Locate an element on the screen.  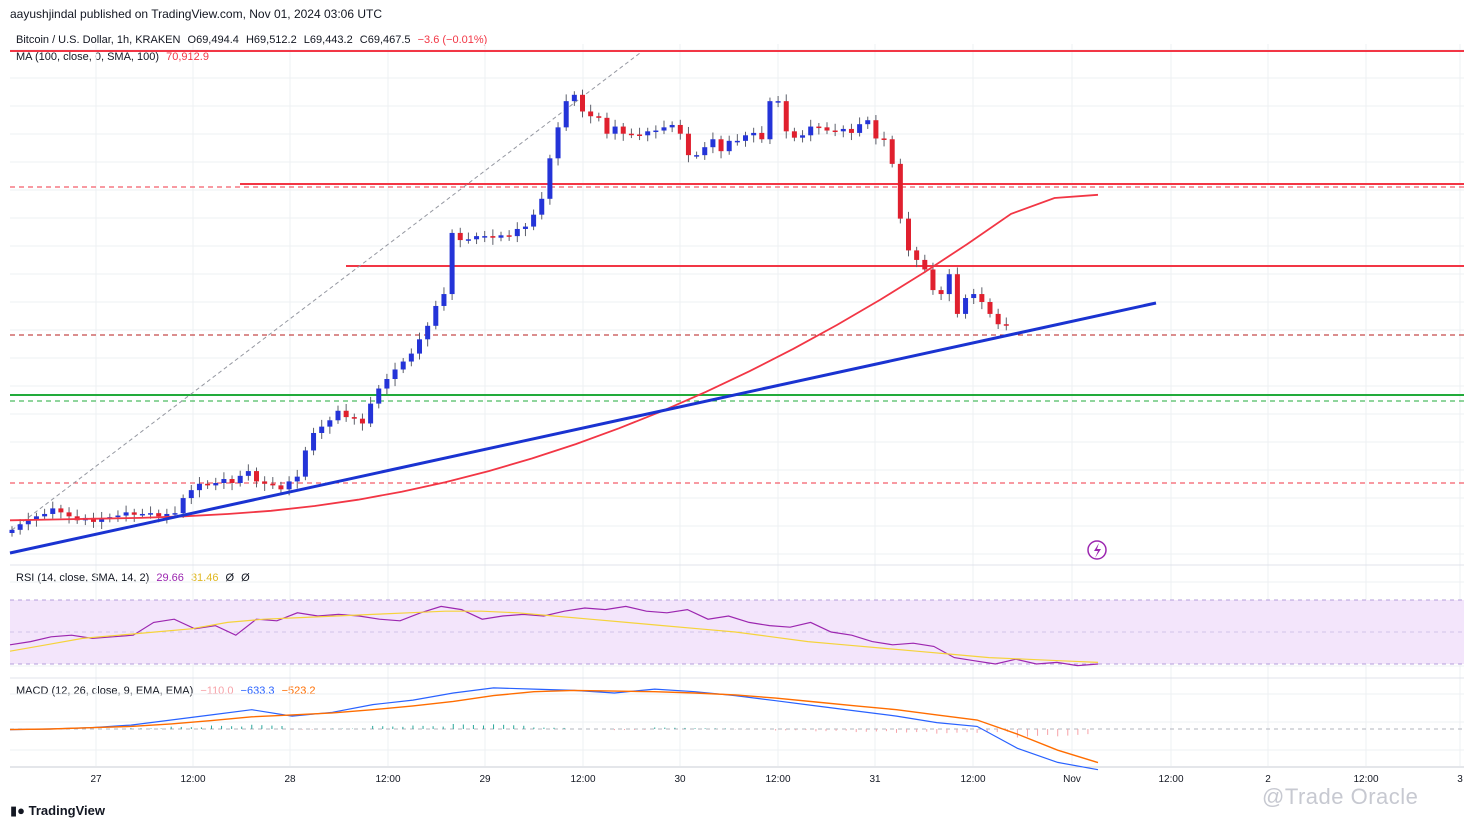
ma-legend: MA (100, close, 0, SMA, 100) 70,912.9 is located at coordinates (112, 57).